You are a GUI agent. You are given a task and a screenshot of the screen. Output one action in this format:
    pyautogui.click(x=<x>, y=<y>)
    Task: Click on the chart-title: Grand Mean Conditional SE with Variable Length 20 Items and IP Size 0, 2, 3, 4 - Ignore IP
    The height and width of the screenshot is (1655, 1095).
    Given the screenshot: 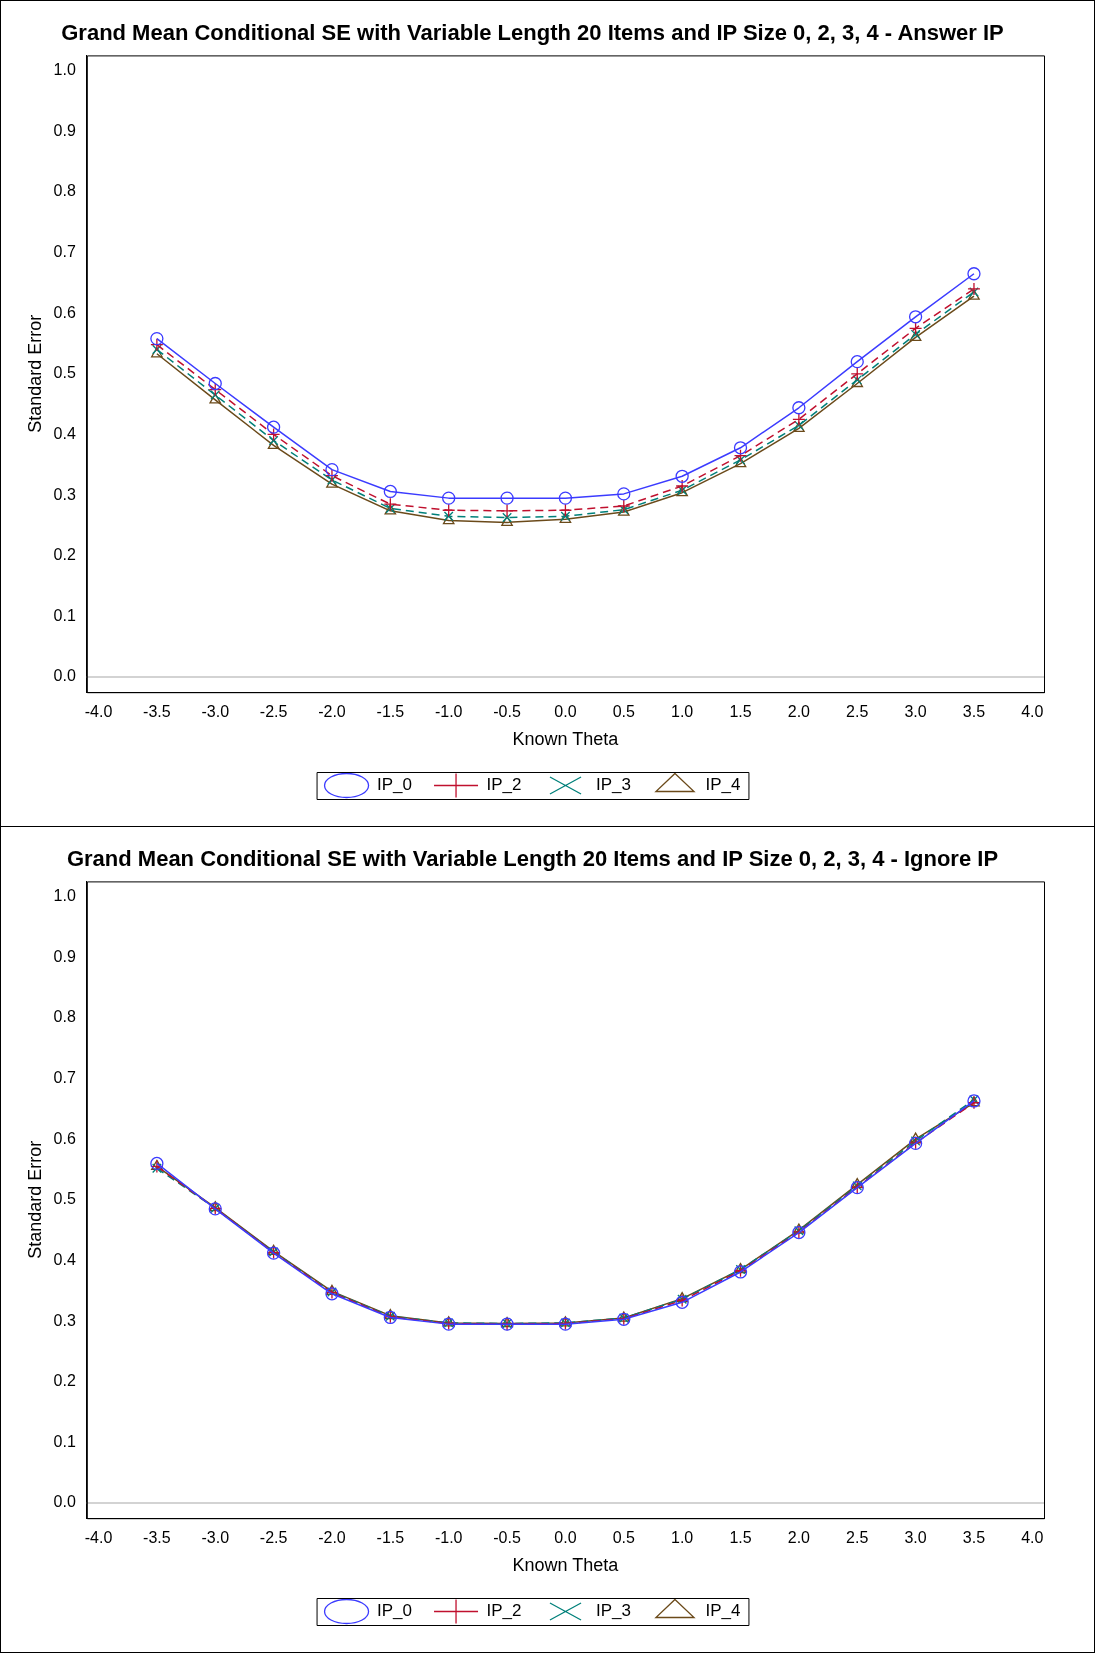 What is the action you would take?
    pyautogui.click(x=532, y=859)
    